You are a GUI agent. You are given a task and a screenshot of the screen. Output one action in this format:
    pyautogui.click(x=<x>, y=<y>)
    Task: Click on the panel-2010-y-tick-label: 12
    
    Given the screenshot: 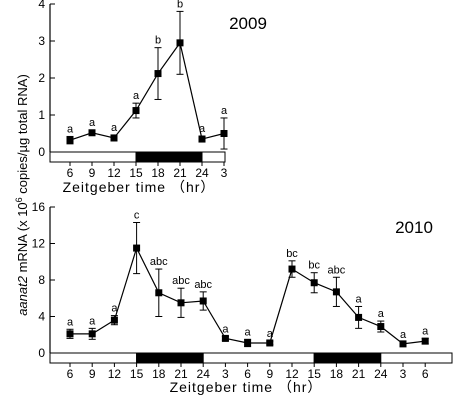 What is the action you would take?
    pyautogui.click(x=39, y=244)
    